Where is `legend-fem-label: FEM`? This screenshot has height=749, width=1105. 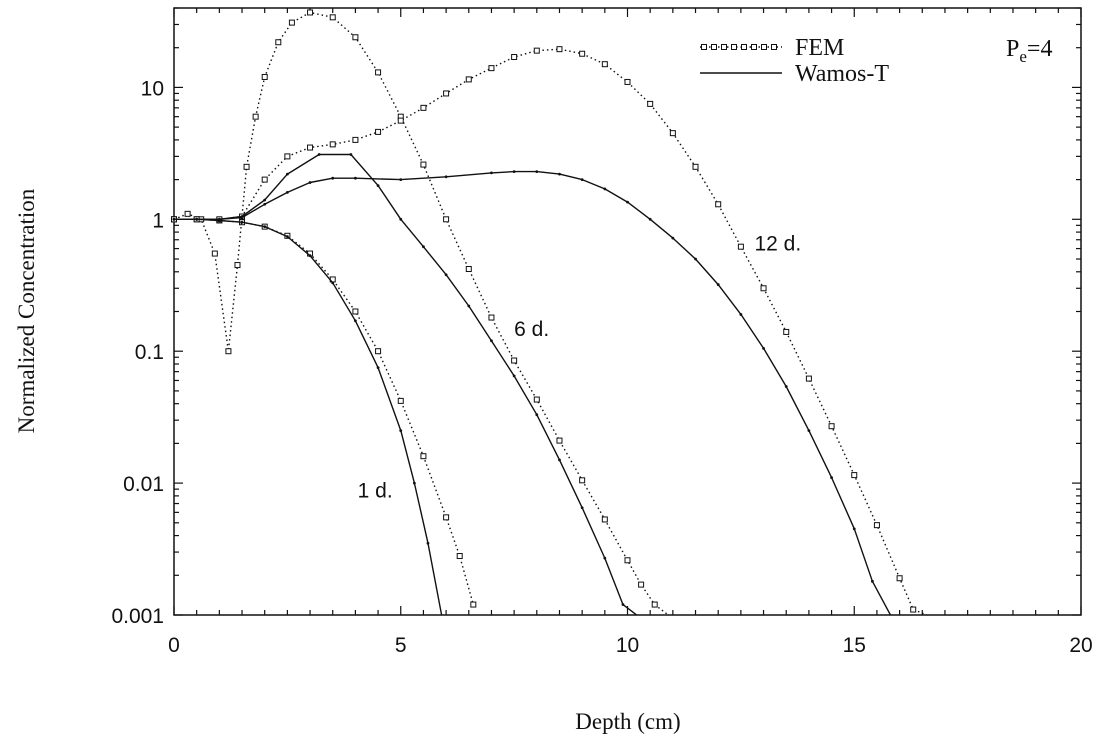 legend-fem-label: FEM is located at coordinates (819, 48).